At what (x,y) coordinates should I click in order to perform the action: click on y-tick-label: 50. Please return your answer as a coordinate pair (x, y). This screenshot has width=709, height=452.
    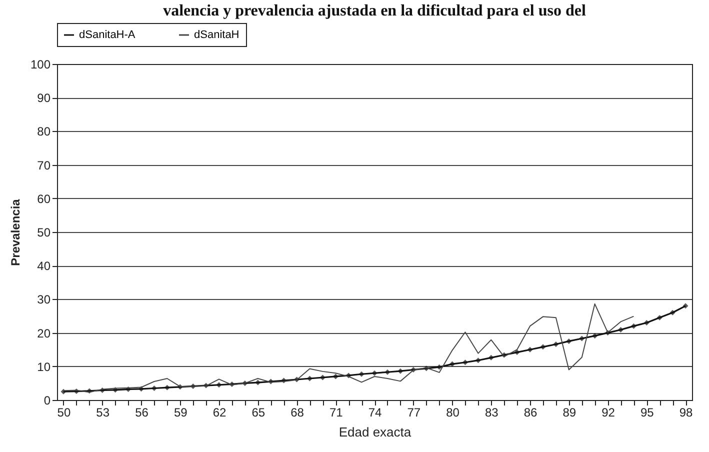
    Looking at the image, I should click on (44, 233).